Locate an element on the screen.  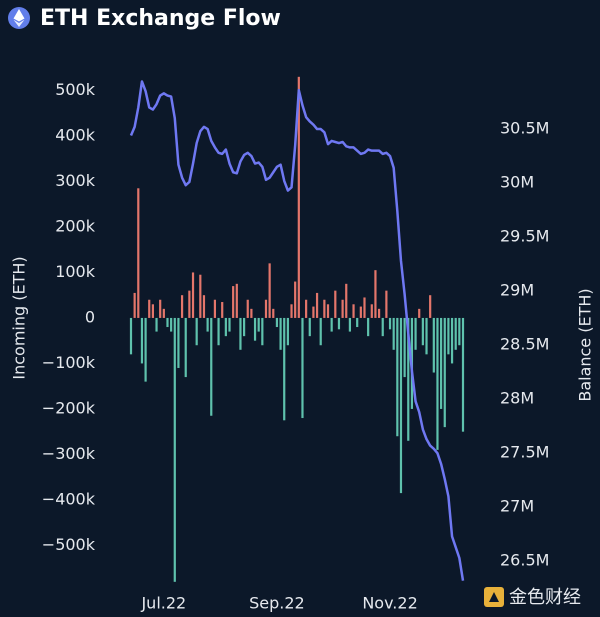
chart-title: ETH Exchange Flow is located at coordinates (160, 18).